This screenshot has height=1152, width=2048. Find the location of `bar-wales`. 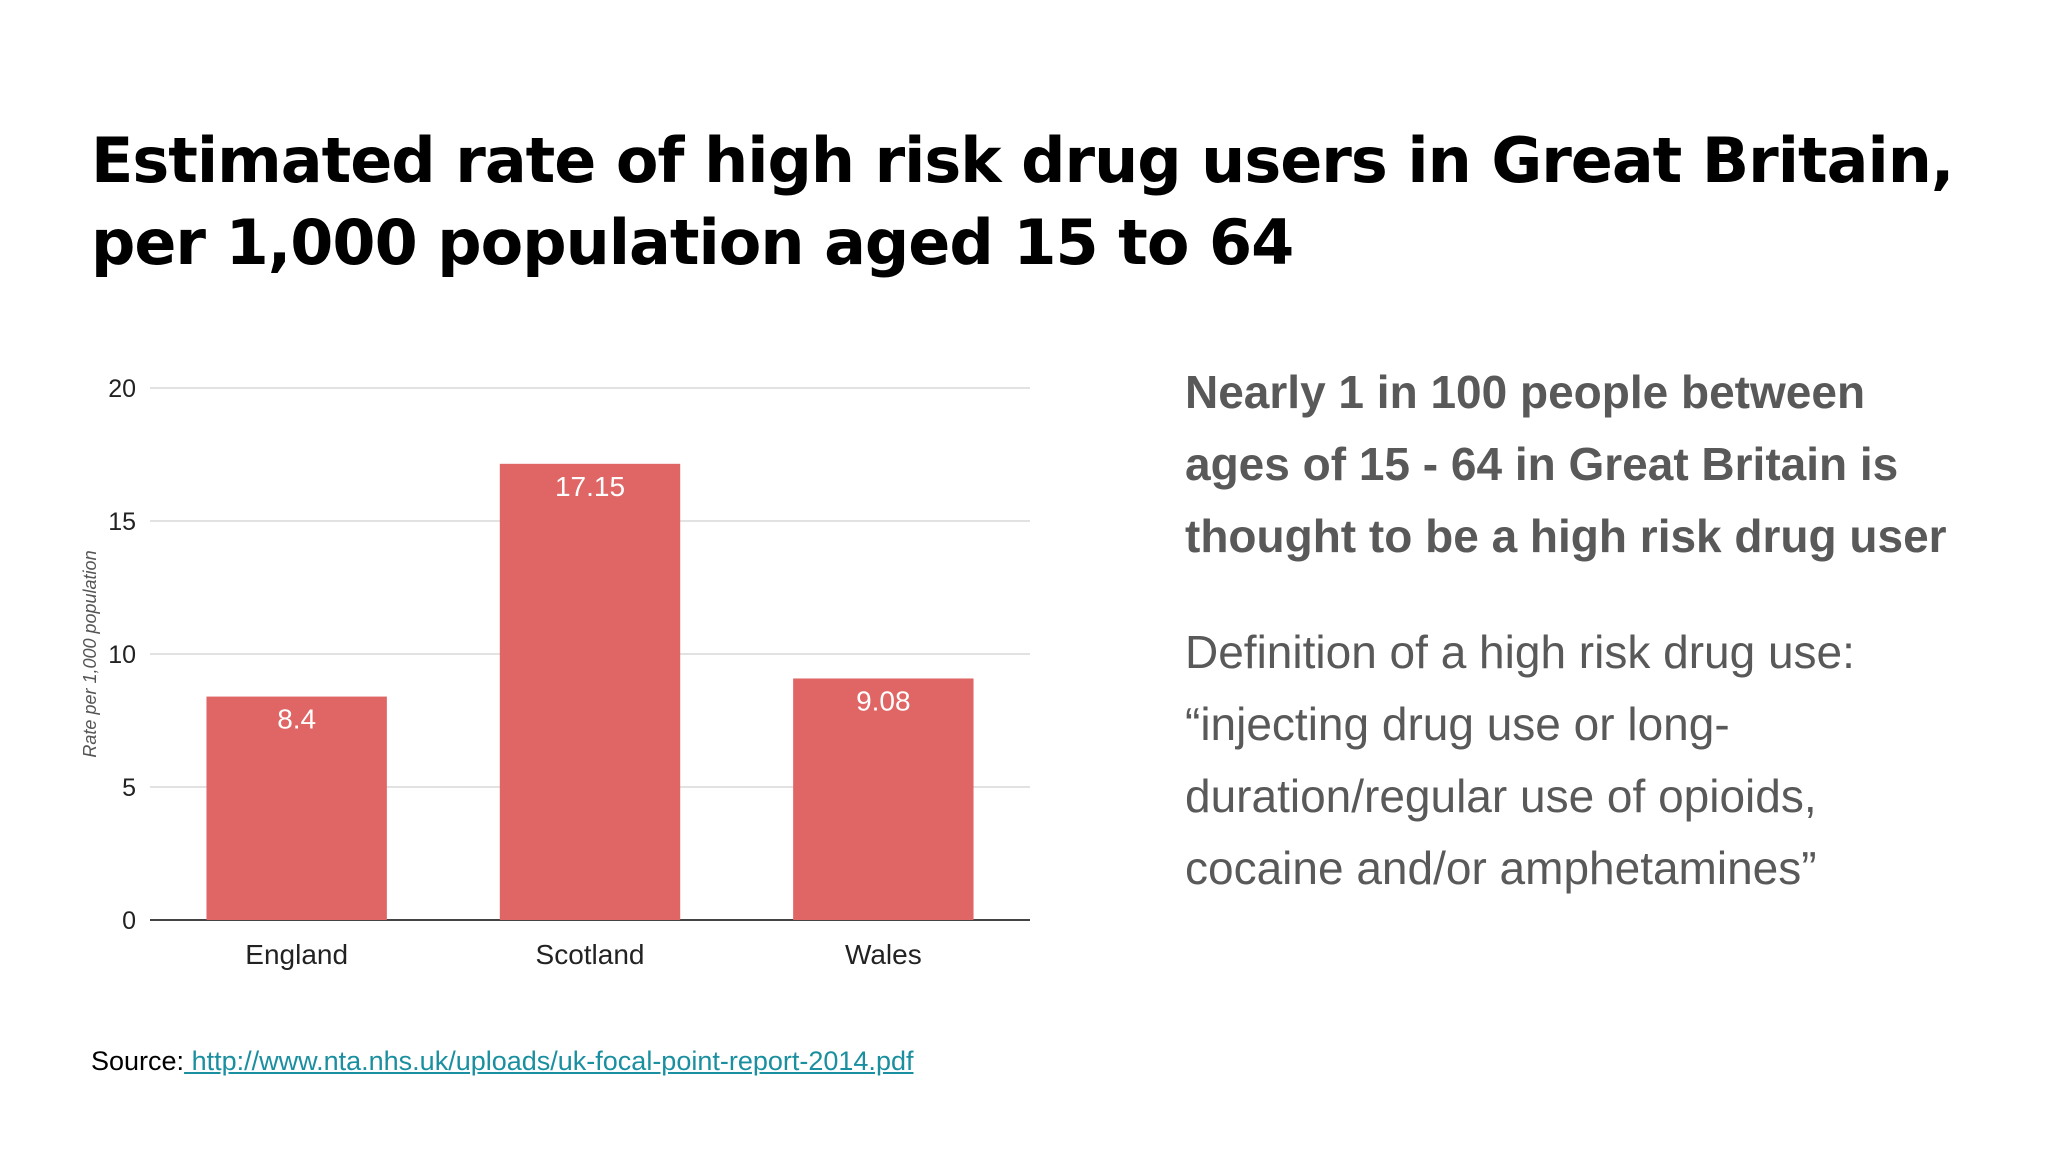

bar-wales is located at coordinates (883, 799).